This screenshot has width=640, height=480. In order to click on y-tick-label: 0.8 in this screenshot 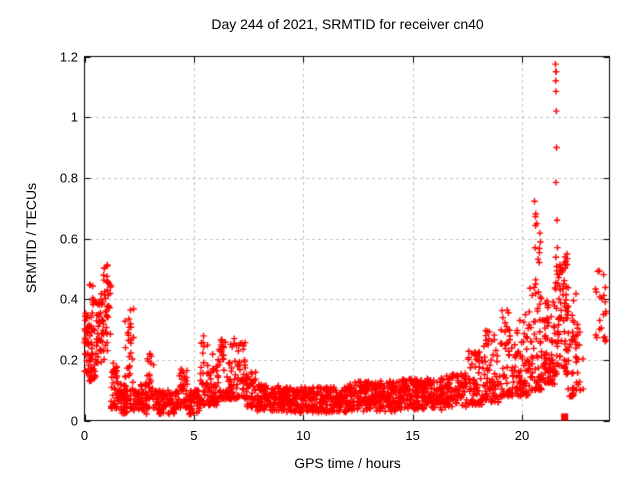, I will do `click(68, 178)`.